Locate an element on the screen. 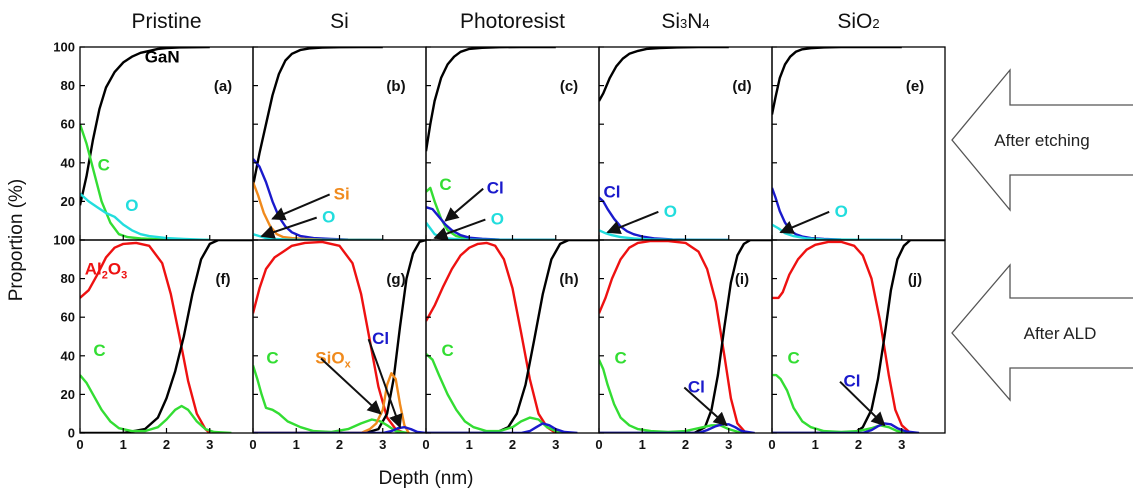 The height and width of the screenshot is (497, 1133). panel-frame is located at coordinates (685, 336).